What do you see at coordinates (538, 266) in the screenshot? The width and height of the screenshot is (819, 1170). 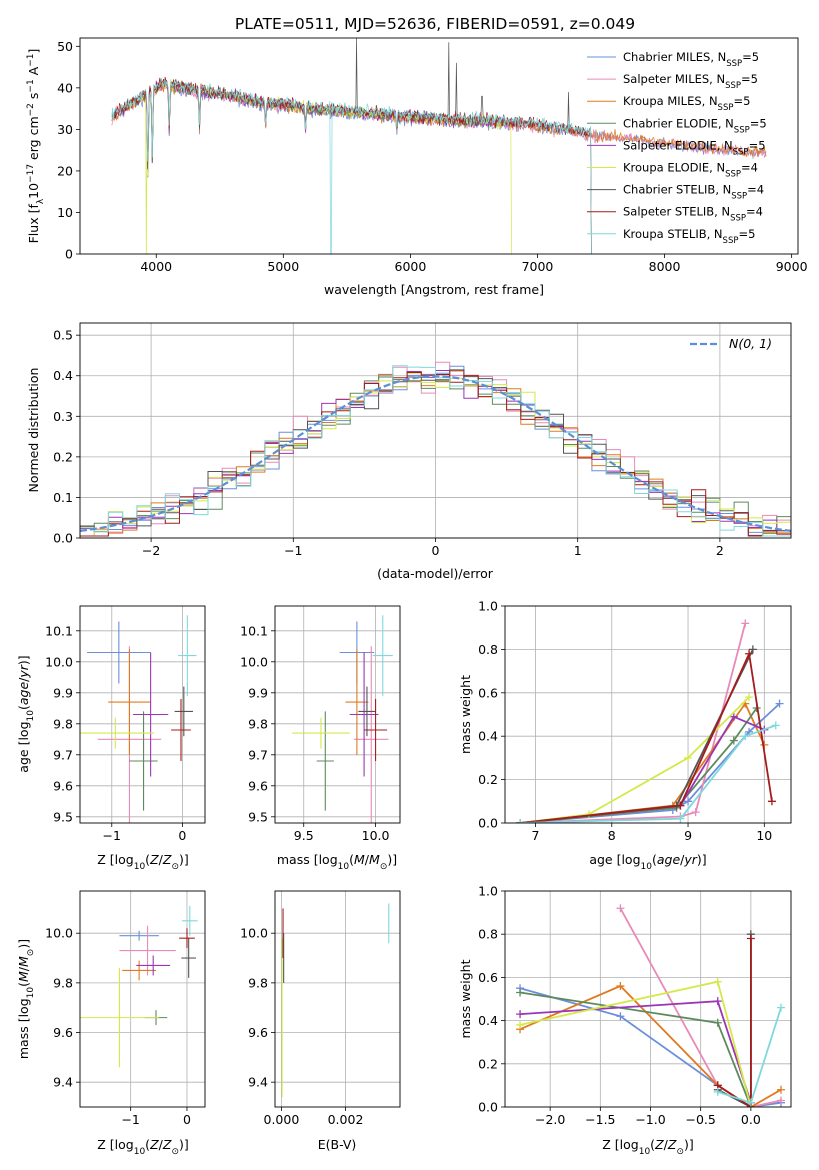 I see `x-tick-label: 7000` at bounding box center [538, 266].